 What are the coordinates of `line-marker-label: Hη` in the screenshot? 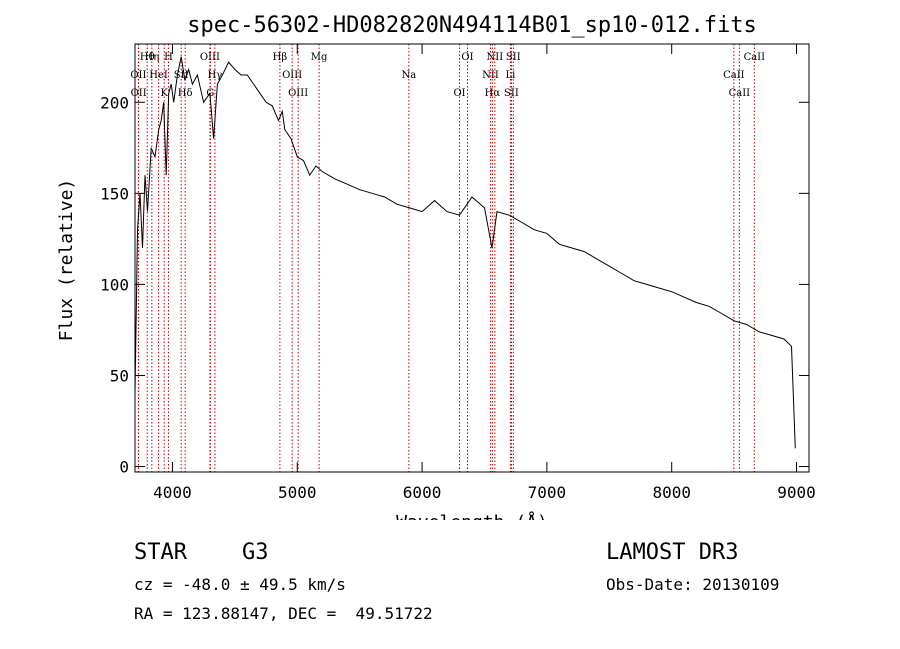 It's located at (151, 57).